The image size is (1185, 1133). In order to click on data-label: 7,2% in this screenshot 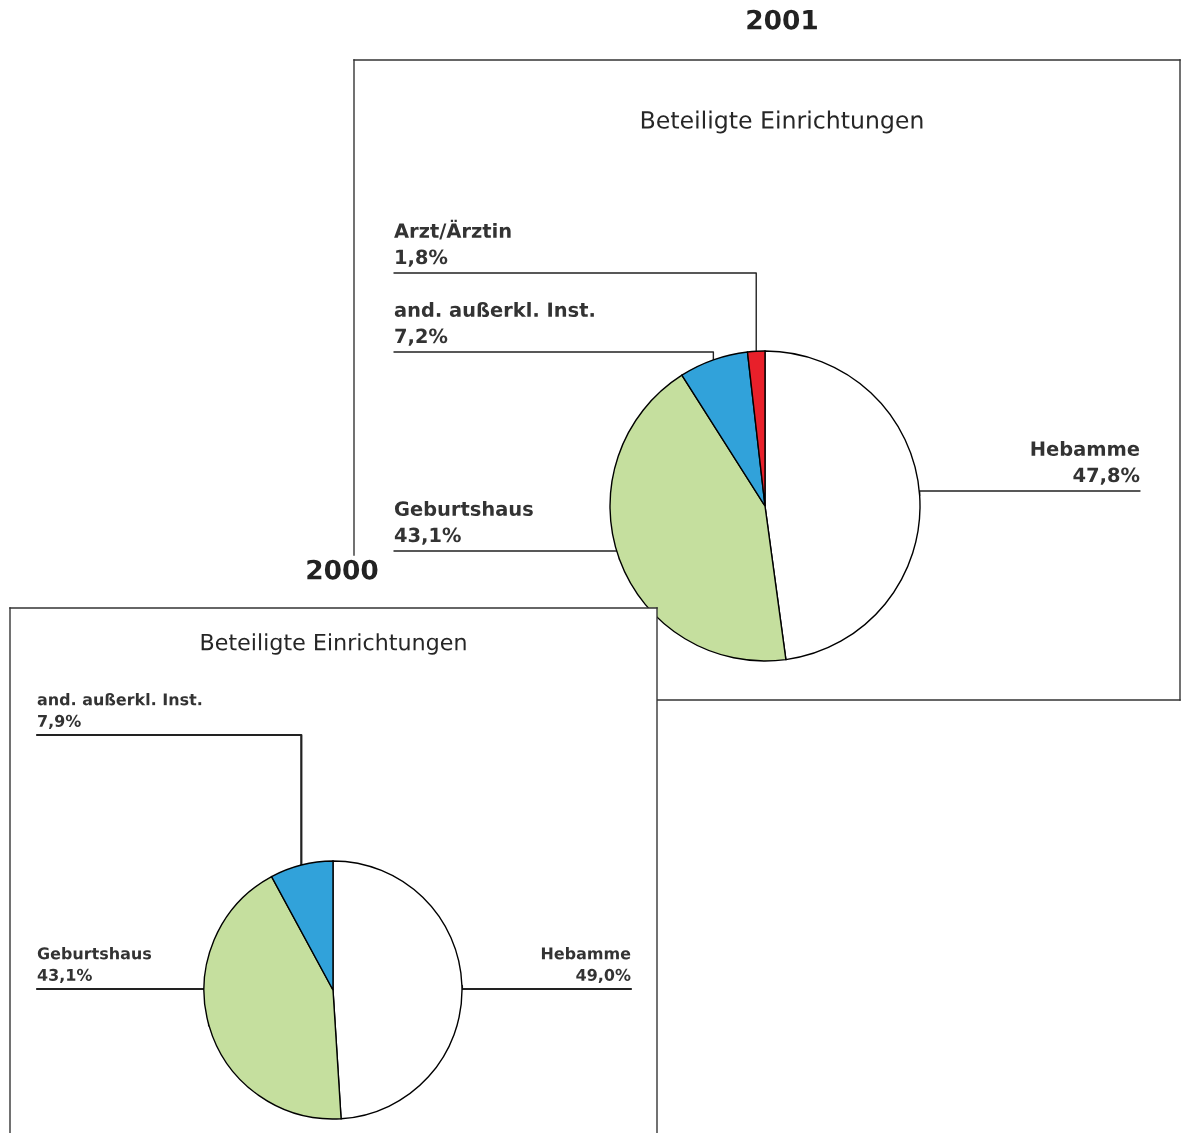, I will do `click(421, 337)`.